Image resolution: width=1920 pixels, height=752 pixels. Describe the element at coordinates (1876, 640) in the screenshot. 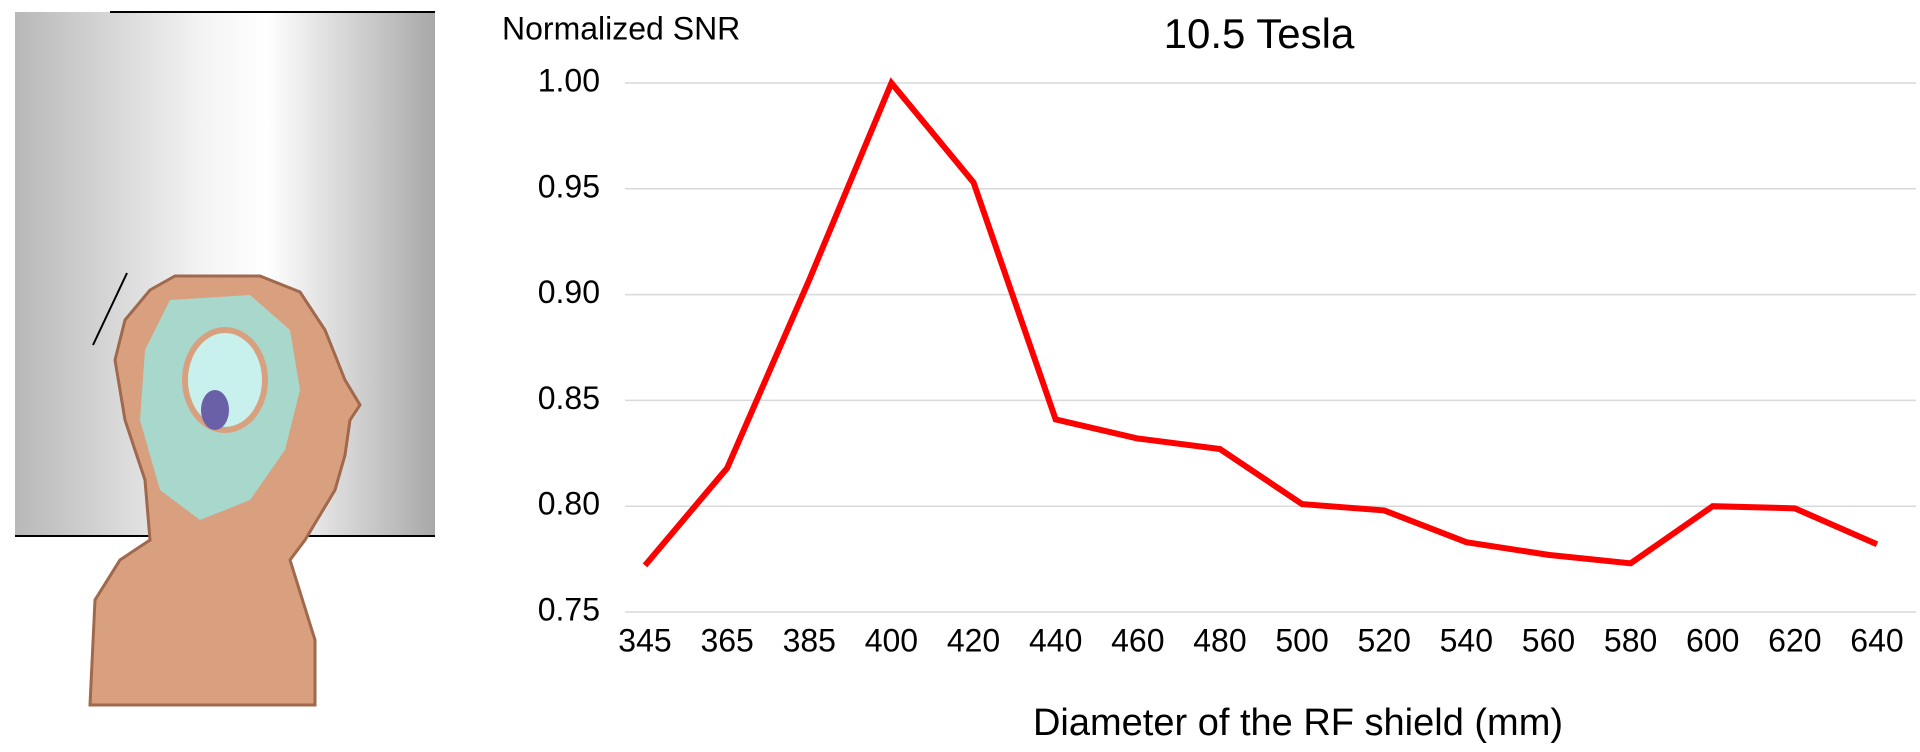

I see `x-tick-label: 640` at that location.